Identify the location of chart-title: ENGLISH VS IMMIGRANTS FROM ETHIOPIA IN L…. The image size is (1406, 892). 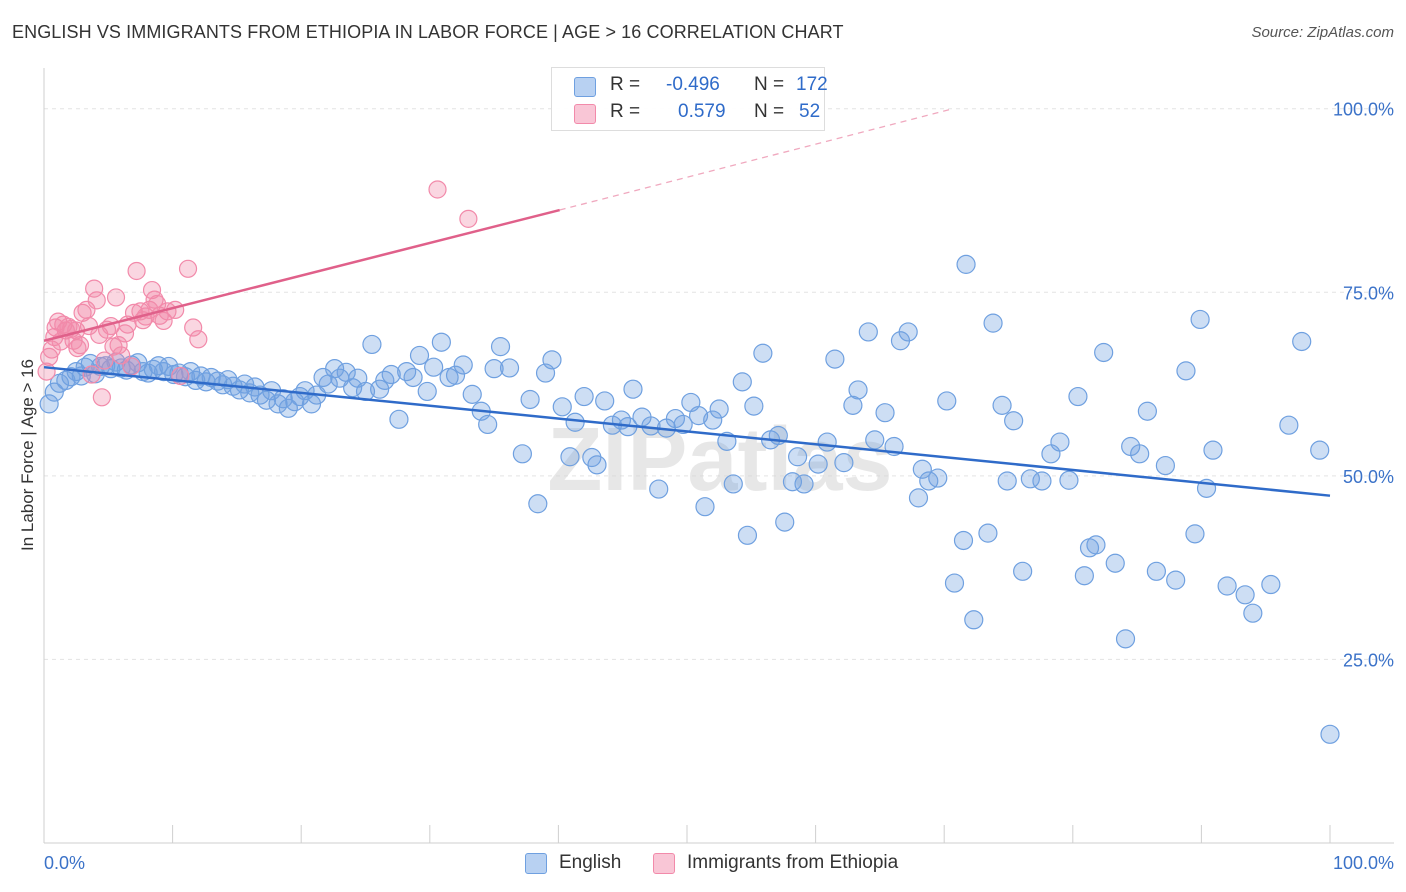
(428, 32).